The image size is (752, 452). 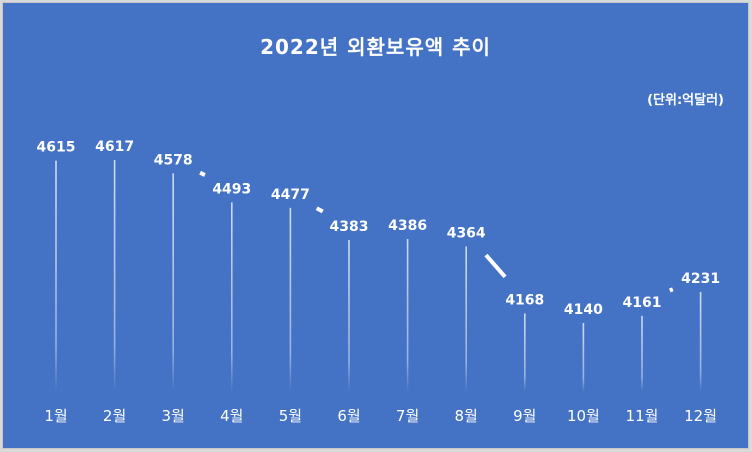 What do you see at coordinates (375, 47) in the screenshot?
I see `chart-title: 2022년 외환보유액 추이` at bounding box center [375, 47].